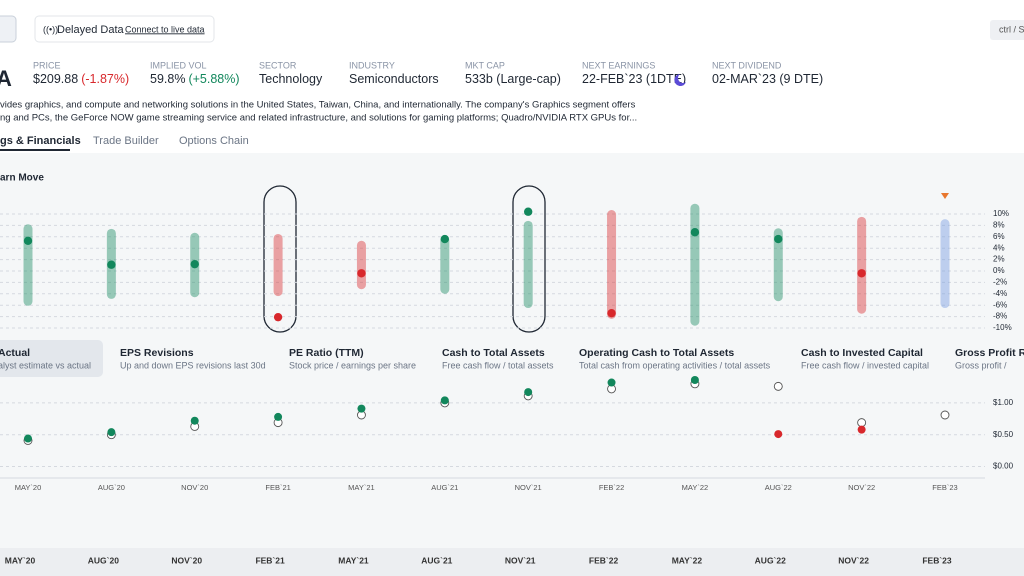 This screenshot has height=576, width=1024. I want to click on metric-title: Gross Profit Ra, so click(989, 353).